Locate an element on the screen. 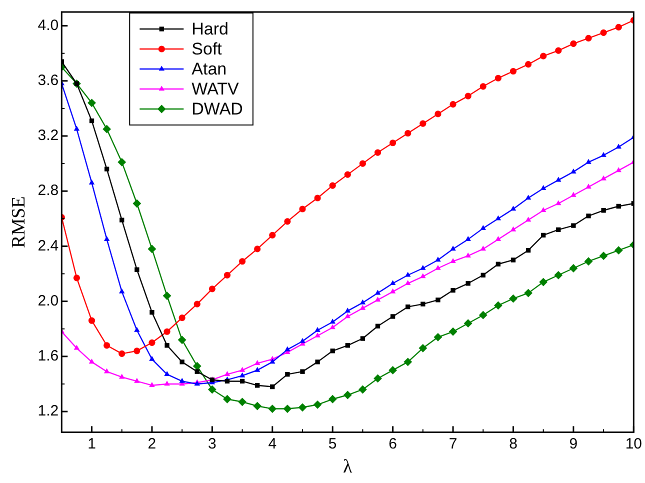 The width and height of the screenshot is (645, 483). y-tick-label: 2.0 is located at coordinates (48, 301).